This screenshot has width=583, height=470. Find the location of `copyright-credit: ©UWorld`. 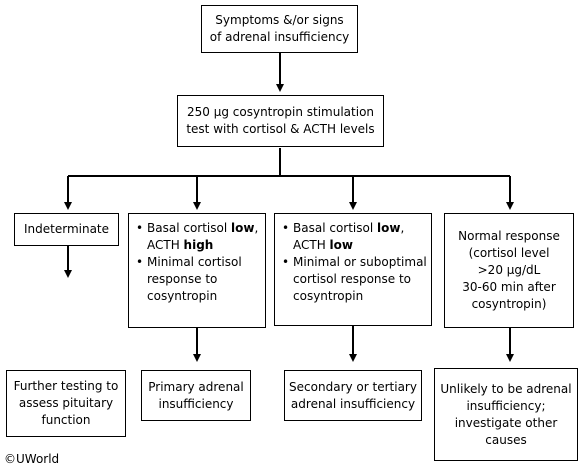

copyright-credit: ©UWorld is located at coordinates (32, 459).